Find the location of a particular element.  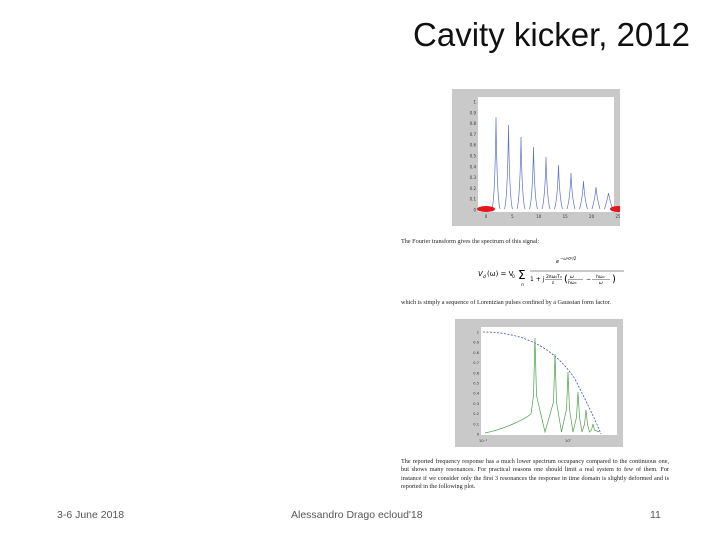

svg-text: Σ is located at coordinates (522, 275).